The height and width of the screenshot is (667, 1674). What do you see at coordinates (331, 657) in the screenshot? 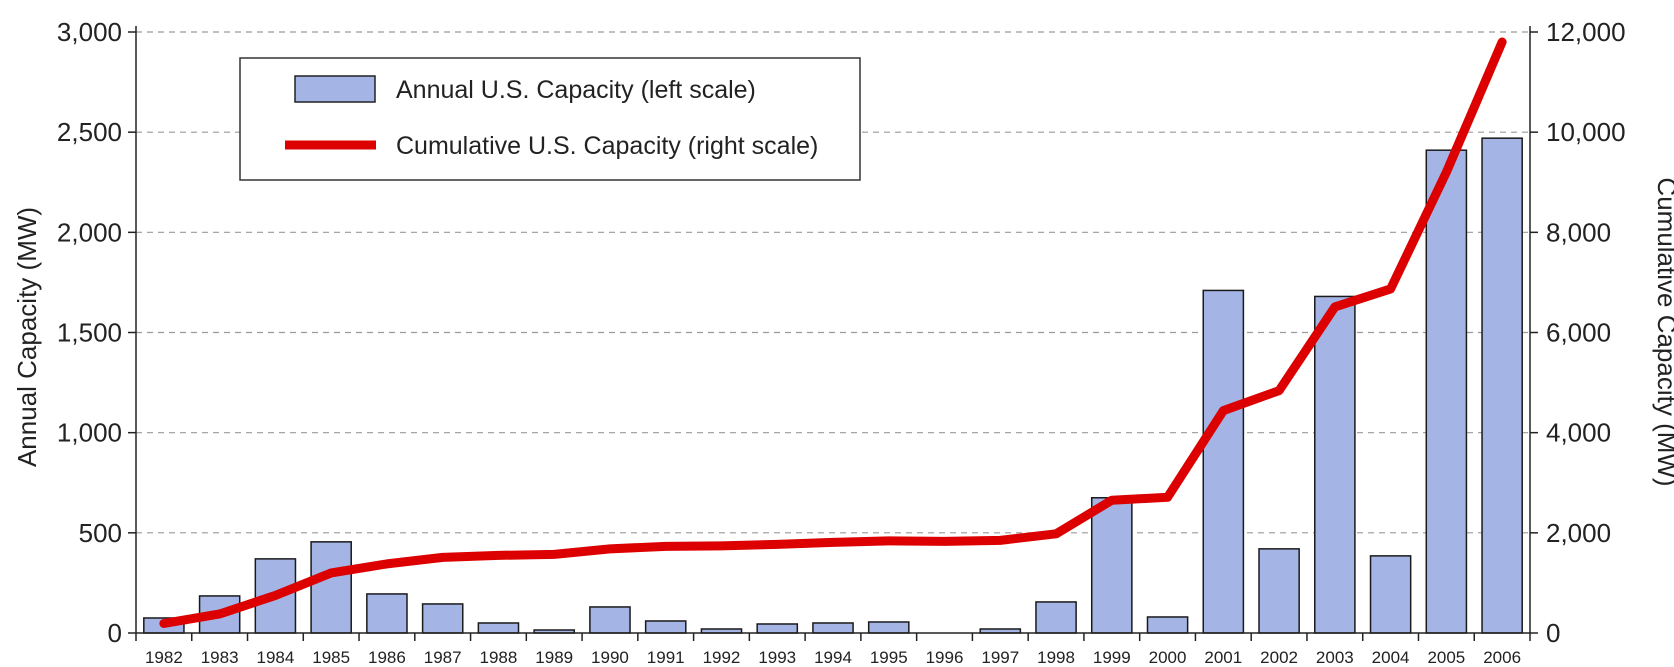
I see `x-tick-label: 1985` at bounding box center [331, 657].